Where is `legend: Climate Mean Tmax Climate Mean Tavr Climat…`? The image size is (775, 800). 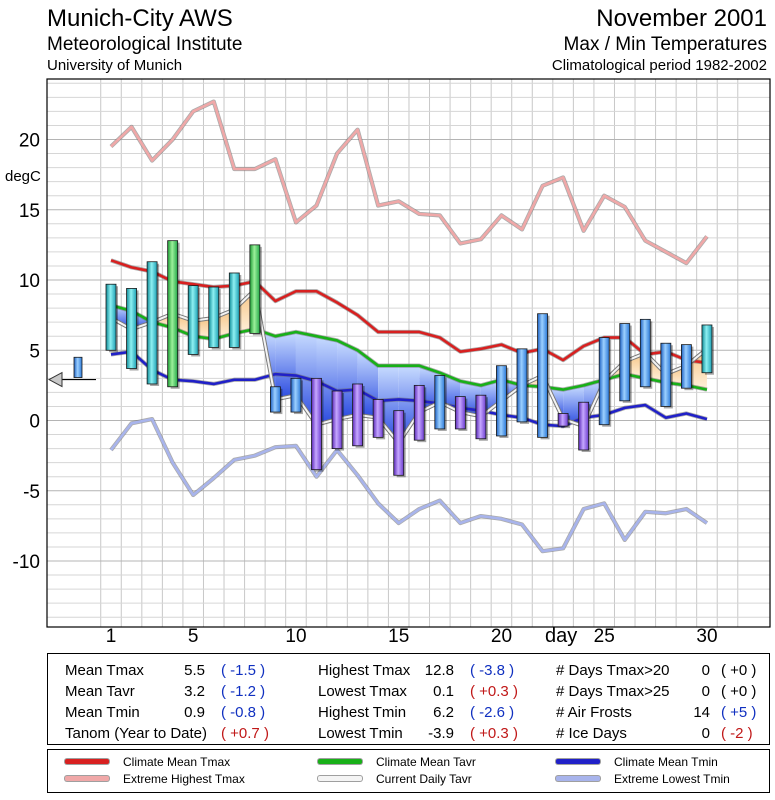 legend: Climate Mean Tmax Climate Mean Tavr Climat… is located at coordinates (408, 771).